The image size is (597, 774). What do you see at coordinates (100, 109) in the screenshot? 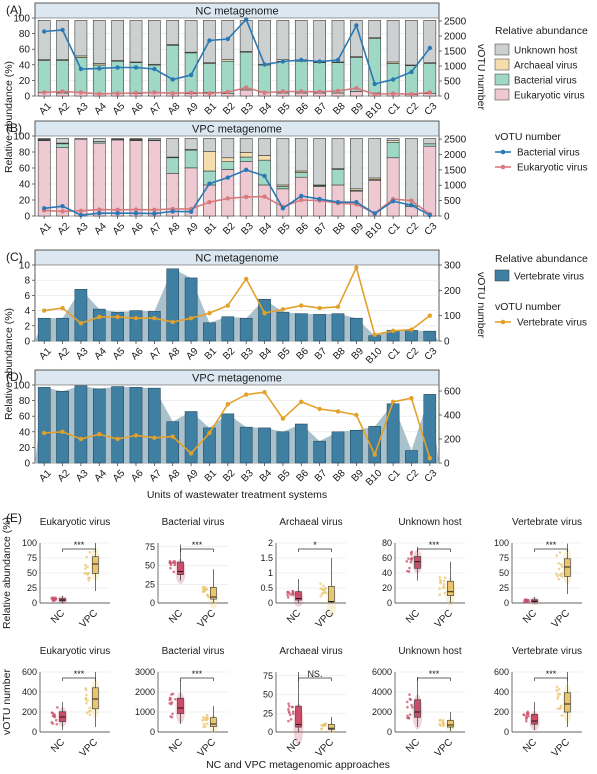
I see `panel-A-xtick-label-A4: A4` at bounding box center [100, 109].